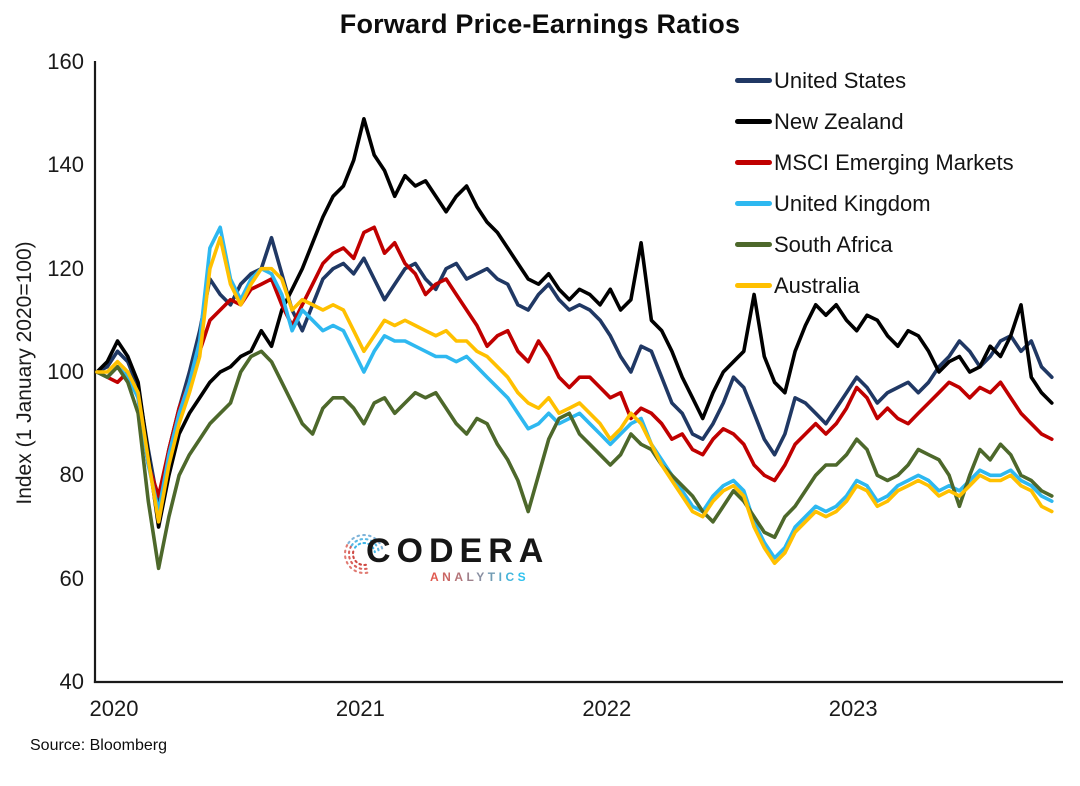  What do you see at coordinates (471, 577) in the screenshot?
I see `logo-letter: L` at bounding box center [471, 577].